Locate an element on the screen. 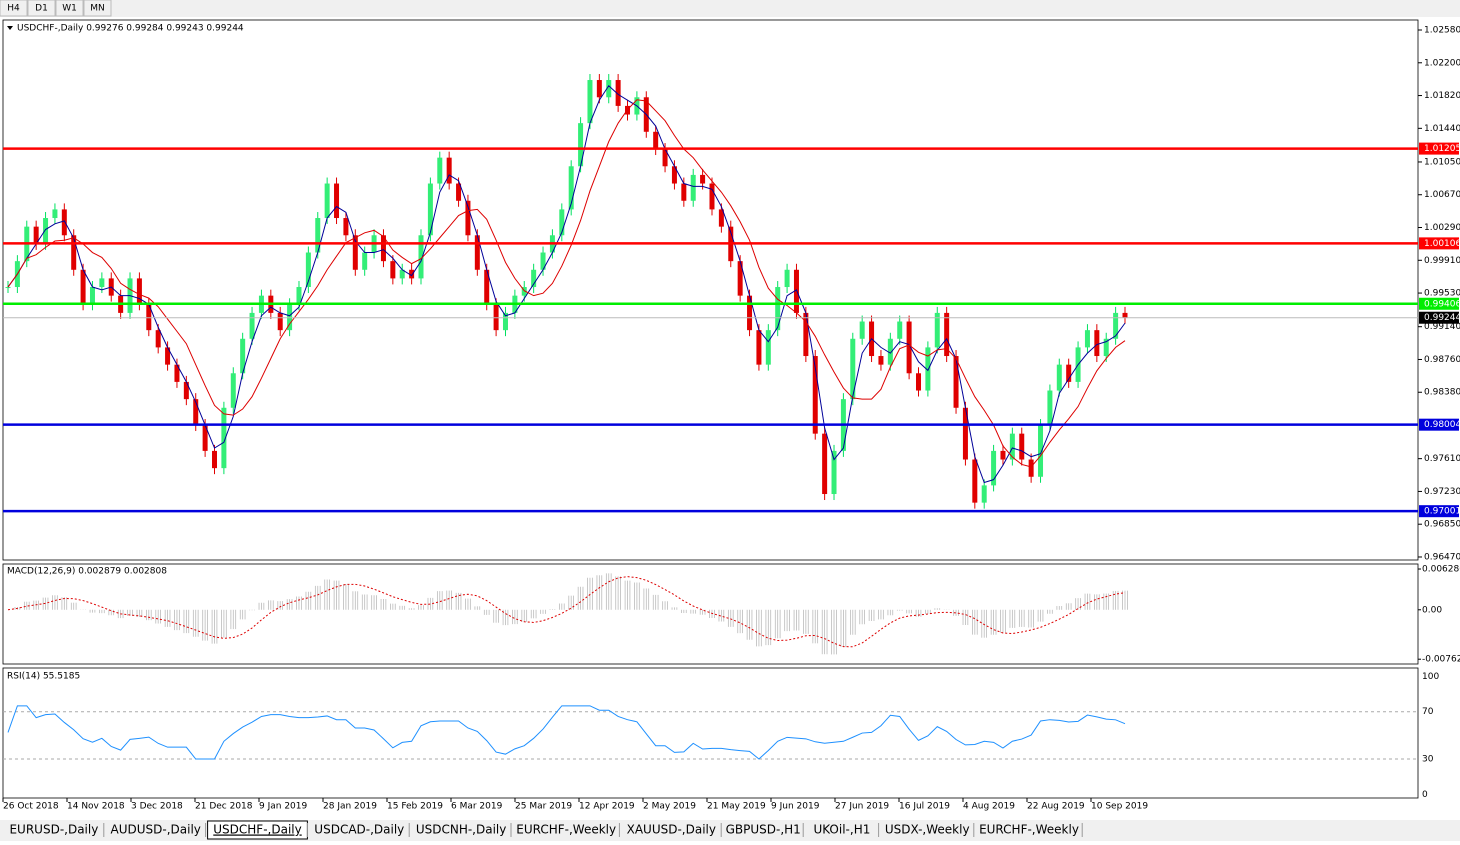 The height and width of the screenshot is (845, 1460). tab-label: EURUSD-,Daily is located at coordinates (53, 830).